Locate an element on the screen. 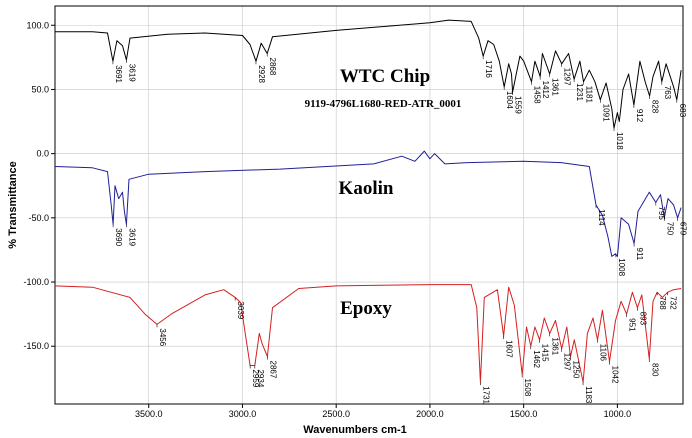 This screenshot has width=692, height=438. peak-label: 763 is located at coordinates (667, 93).